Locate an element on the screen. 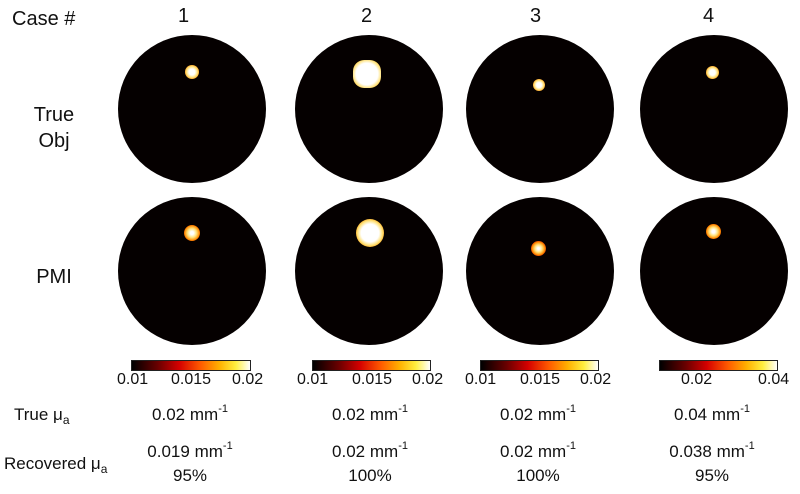 This screenshot has height=494, width=800. recovered-percent-case-3: 100% is located at coordinates (538, 475).